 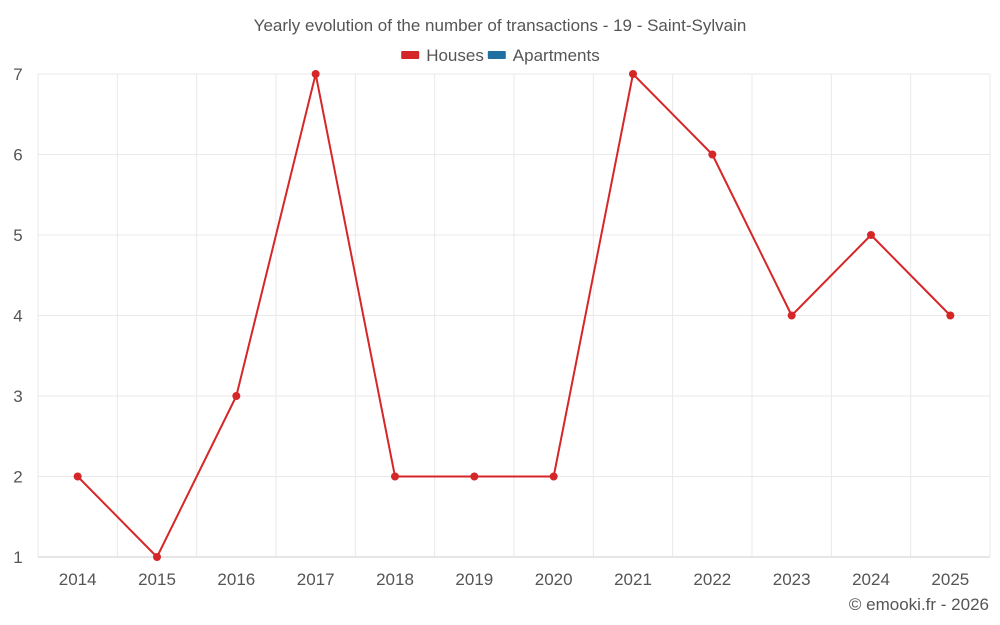 What do you see at coordinates (556, 55) in the screenshot?
I see `legend-label: Apartments` at bounding box center [556, 55].